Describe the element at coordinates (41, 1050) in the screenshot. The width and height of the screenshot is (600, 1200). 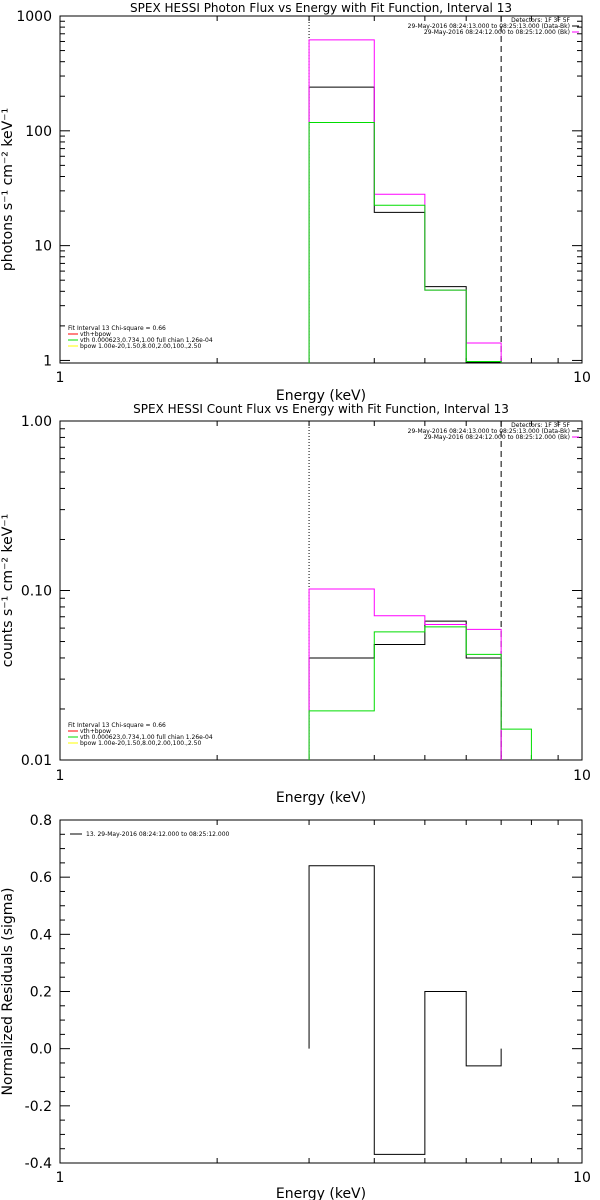
I see `y-tick-label: 0.0` at that location.